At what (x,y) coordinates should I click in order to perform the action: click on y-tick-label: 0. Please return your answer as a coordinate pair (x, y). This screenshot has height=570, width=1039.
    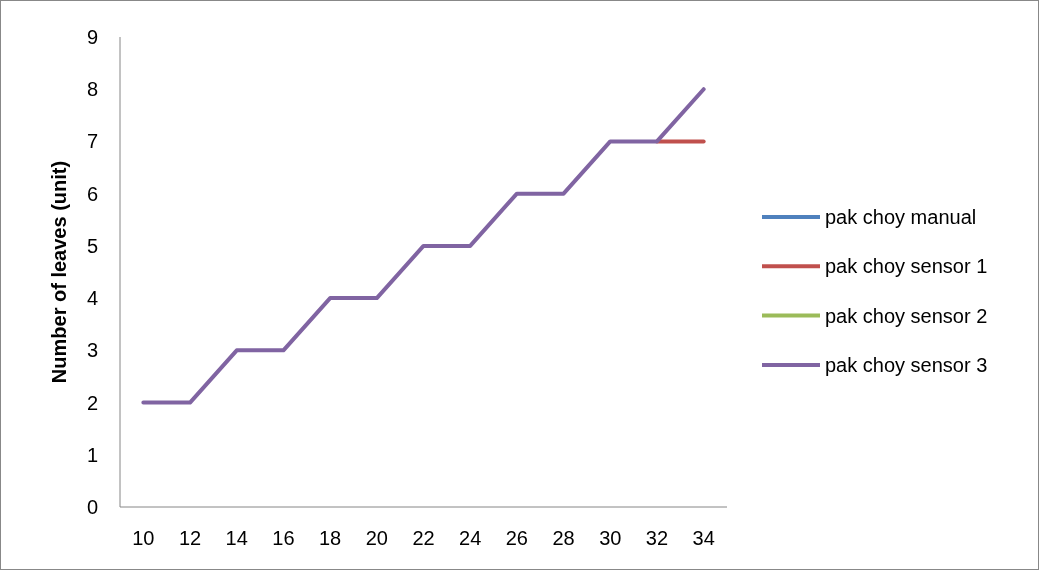
    Looking at the image, I should click on (92, 507).